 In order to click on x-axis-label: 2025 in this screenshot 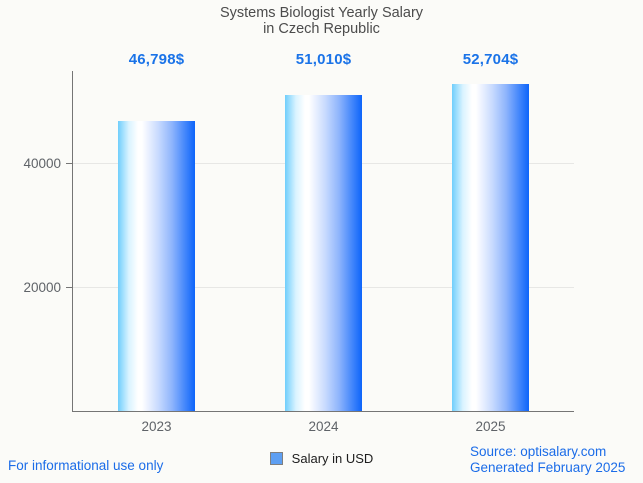, I will do `click(490, 426)`.